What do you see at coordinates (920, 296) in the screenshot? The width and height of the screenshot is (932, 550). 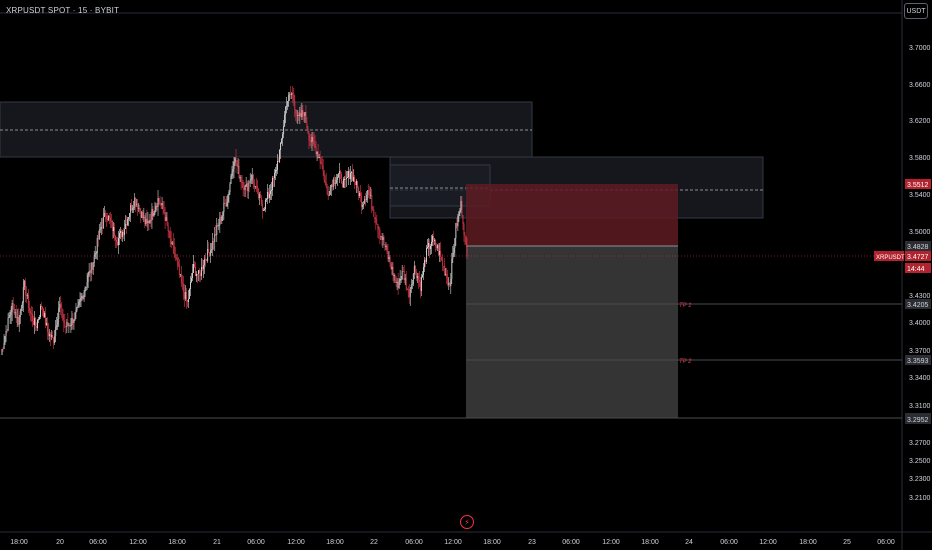 I see `y-tick-label: 3.4300` at bounding box center [920, 296].